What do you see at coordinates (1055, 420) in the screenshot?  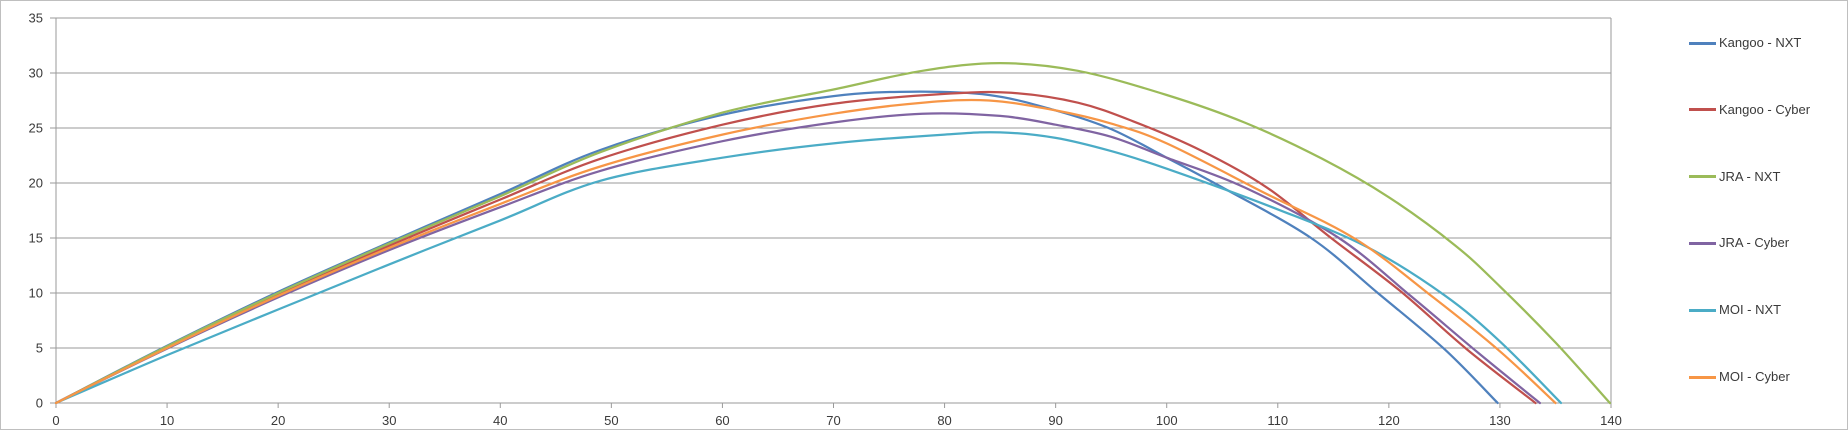 I see `x-tick-label: 90` at bounding box center [1055, 420].